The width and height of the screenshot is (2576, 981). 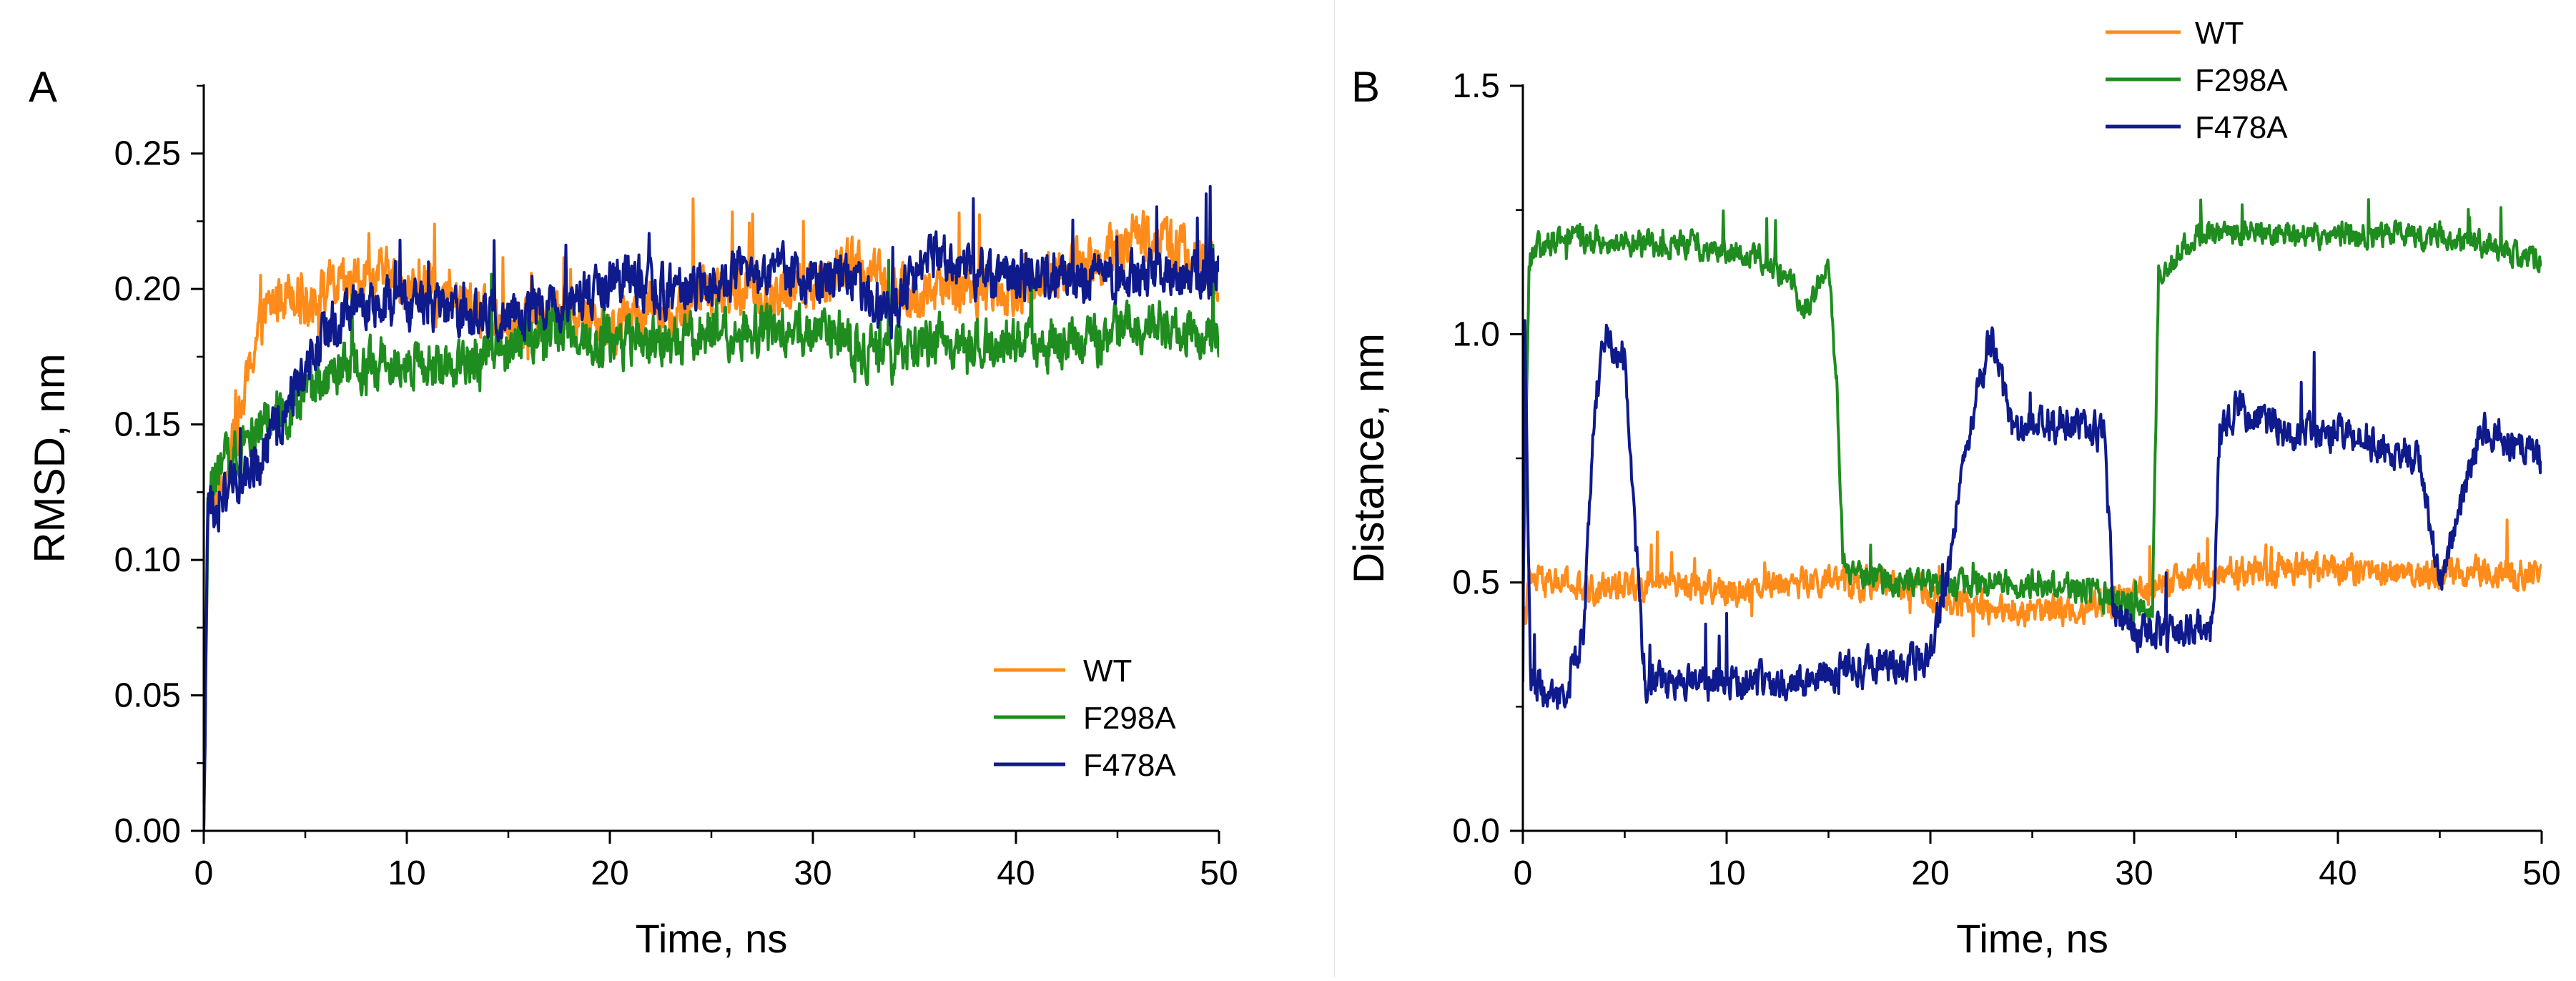 I want to click on y-tick-label: 0.15, so click(x=147, y=425).